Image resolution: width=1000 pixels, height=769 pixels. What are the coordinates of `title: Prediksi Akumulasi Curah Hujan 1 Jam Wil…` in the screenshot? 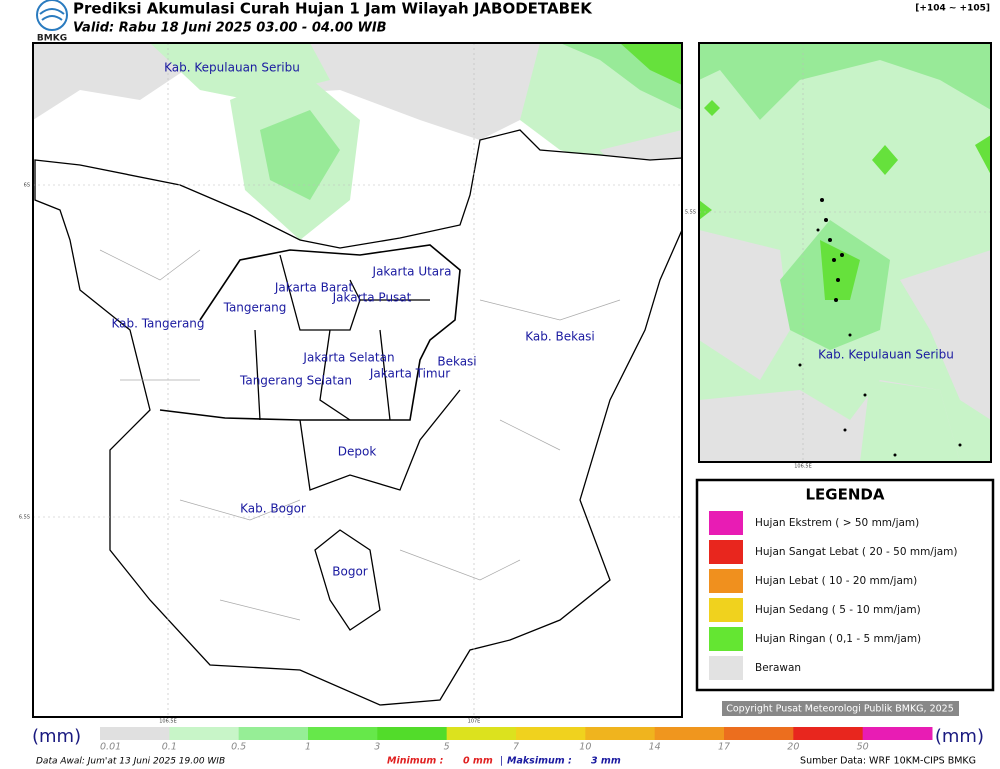 It's located at (333, 9).